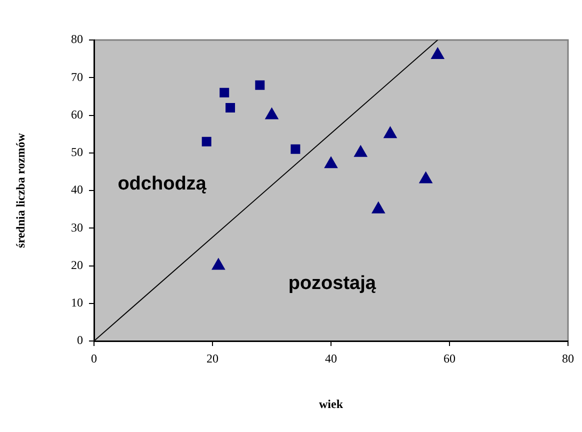 Image resolution: width=582 pixels, height=432 pixels. What do you see at coordinates (212, 358) in the screenshot?
I see `x-tick-label: 20` at bounding box center [212, 358].